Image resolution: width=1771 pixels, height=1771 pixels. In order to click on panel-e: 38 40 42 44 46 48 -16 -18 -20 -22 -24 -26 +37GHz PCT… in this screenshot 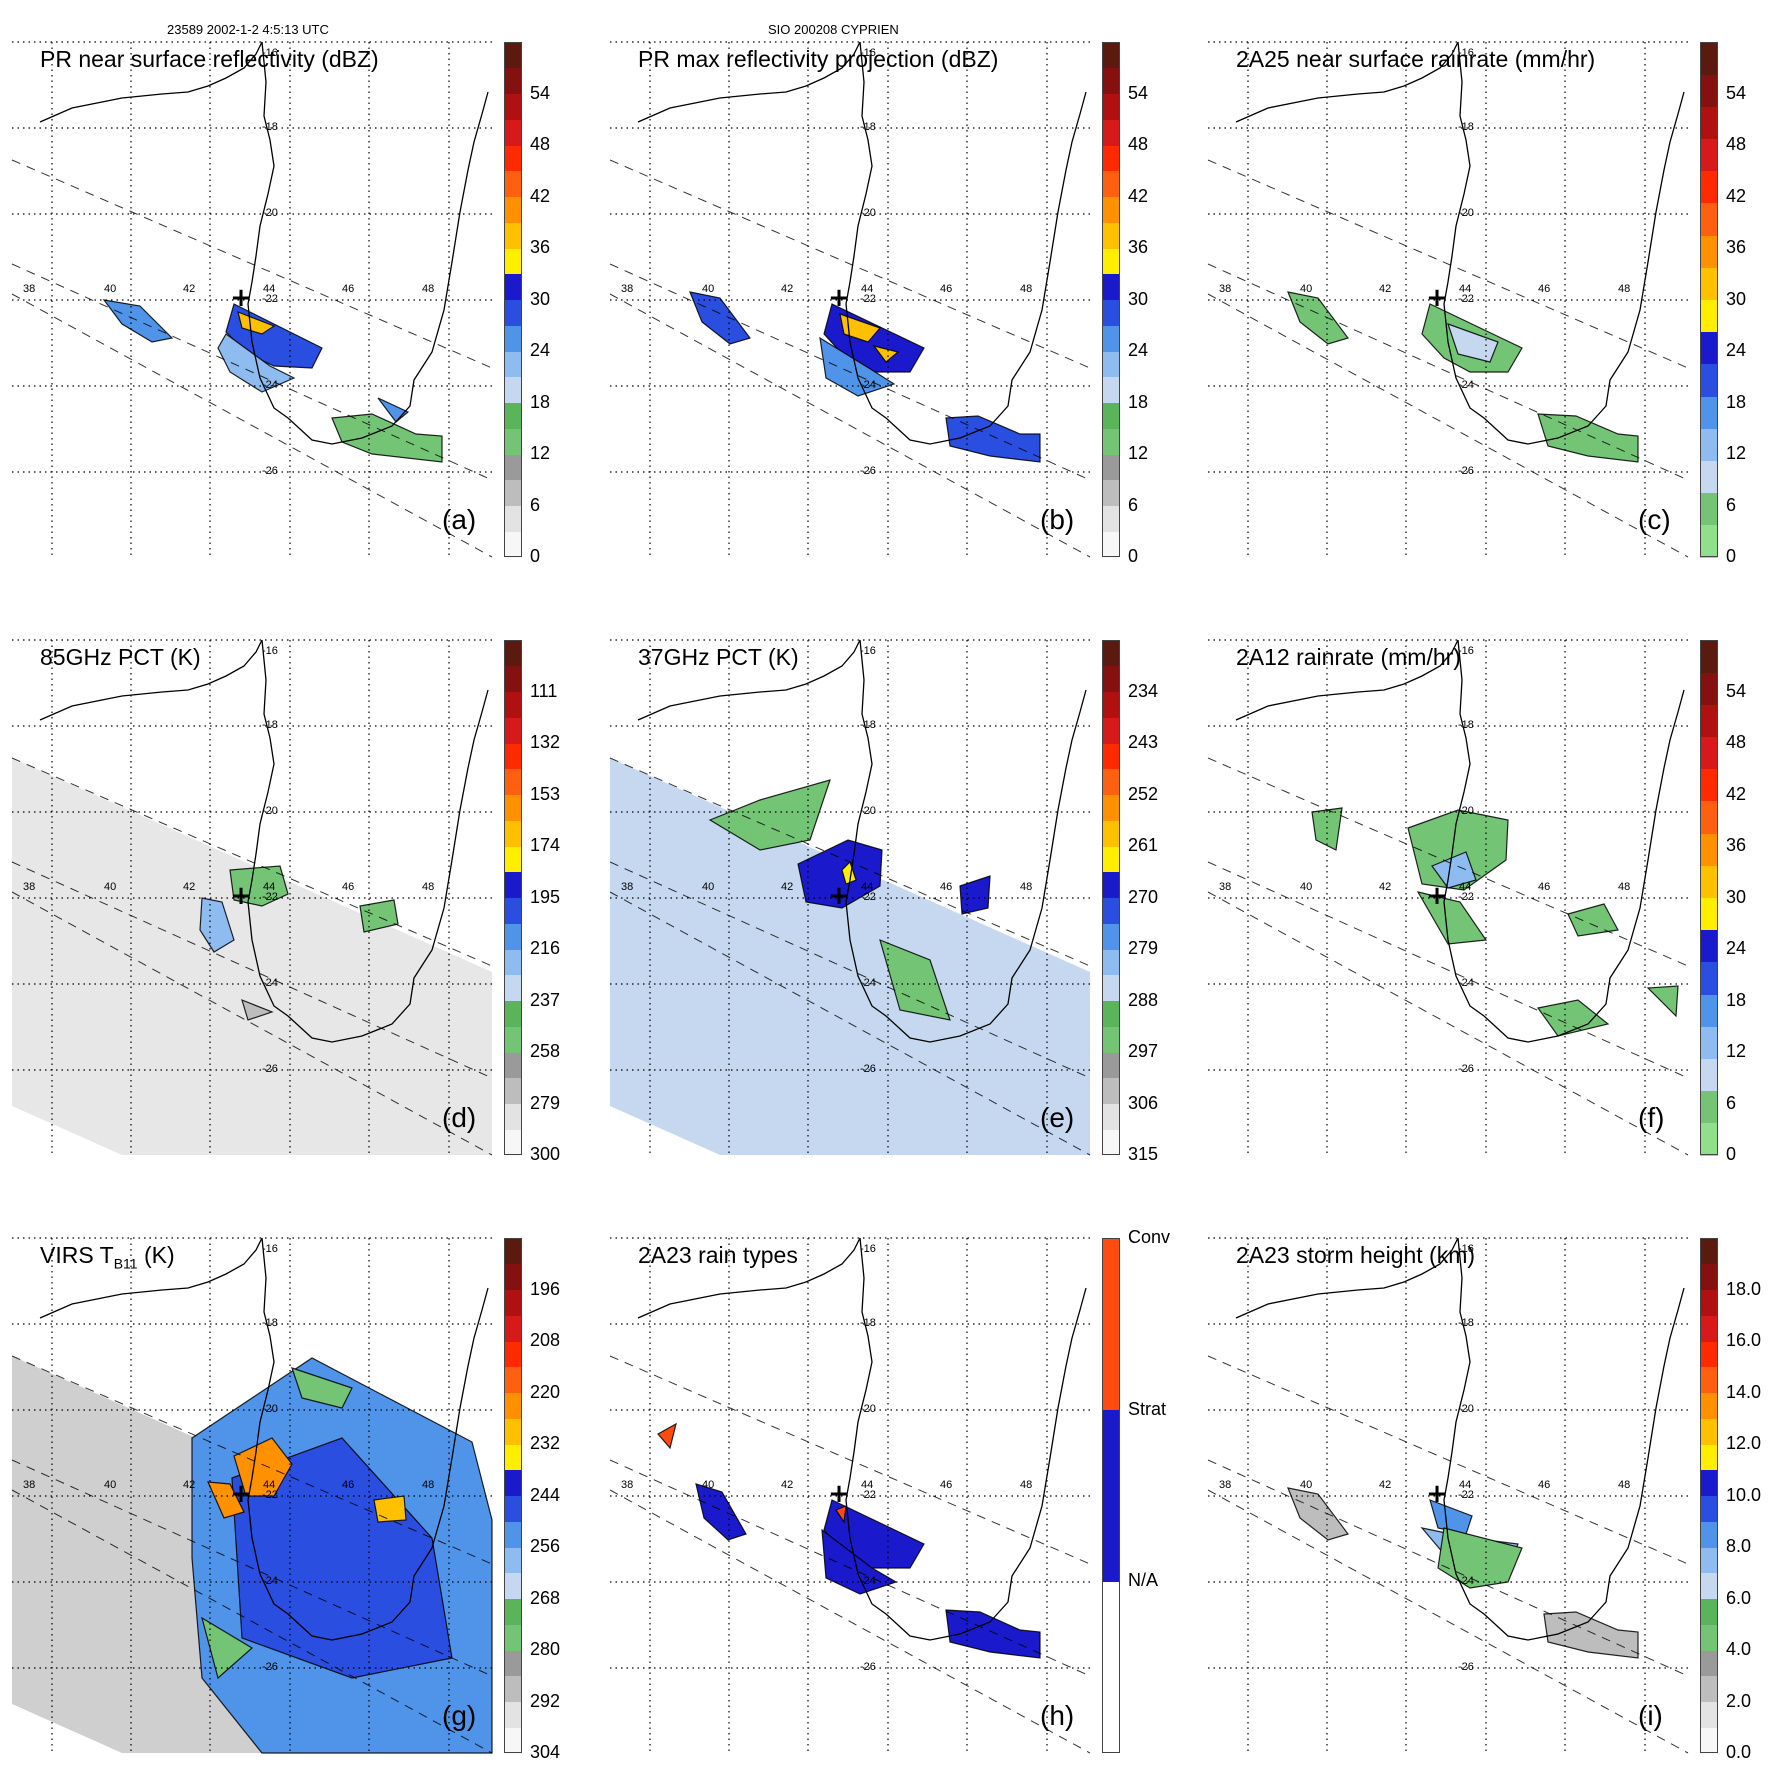, I will do `click(883, 901)`.